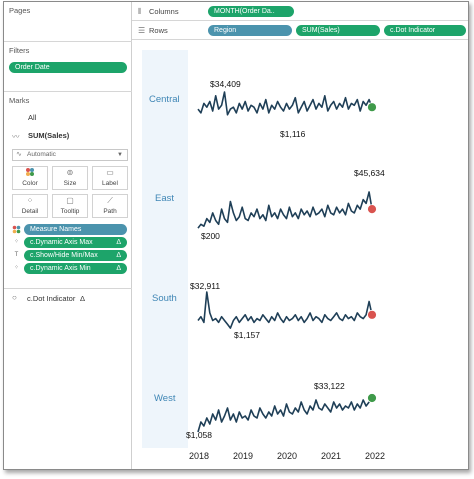  Describe the element at coordinates (285, 415) in the screenshot. I see `series-line-west` at that location.